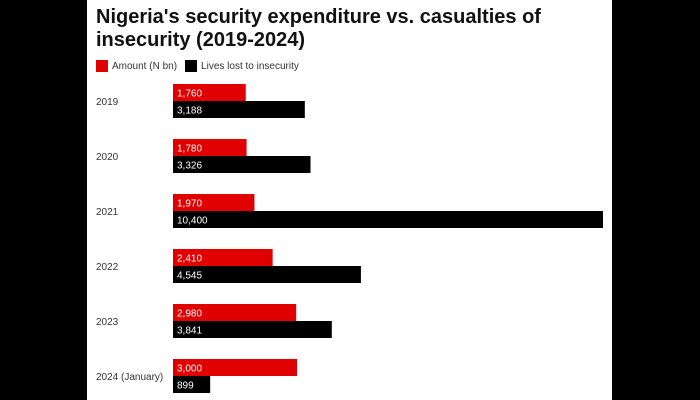  What do you see at coordinates (129, 377) in the screenshot?
I see `category-label: 2024 (January)` at bounding box center [129, 377].